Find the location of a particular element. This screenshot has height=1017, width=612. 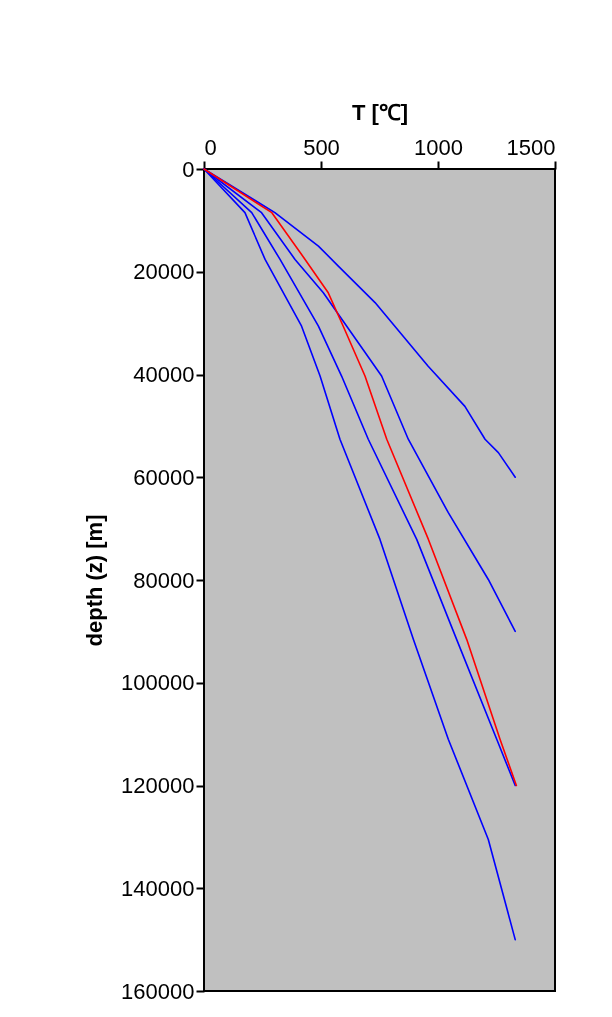

x-axis-title: T [℃] is located at coordinates (380, 112).